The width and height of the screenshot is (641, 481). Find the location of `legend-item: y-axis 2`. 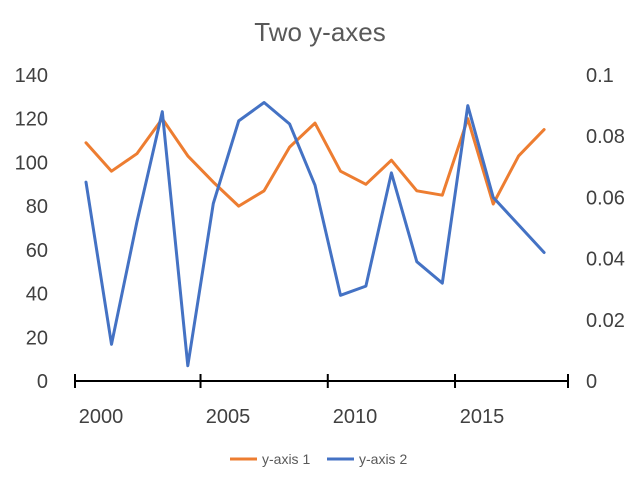

legend-item: y-axis 2 is located at coordinates (367, 459).